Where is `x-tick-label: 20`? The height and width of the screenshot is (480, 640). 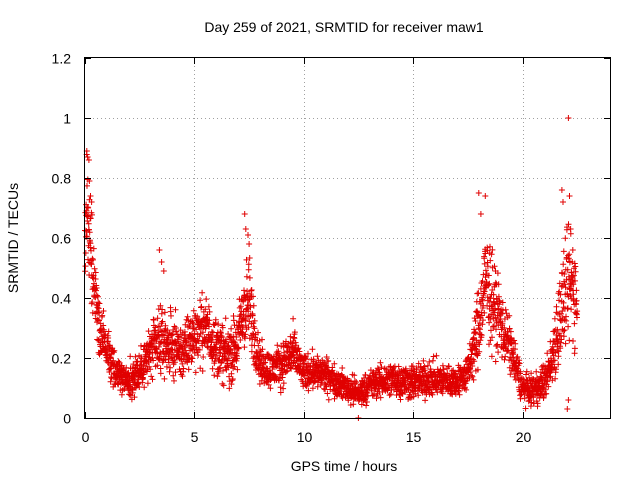 x-tick-label: 20 is located at coordinates (524, 437).